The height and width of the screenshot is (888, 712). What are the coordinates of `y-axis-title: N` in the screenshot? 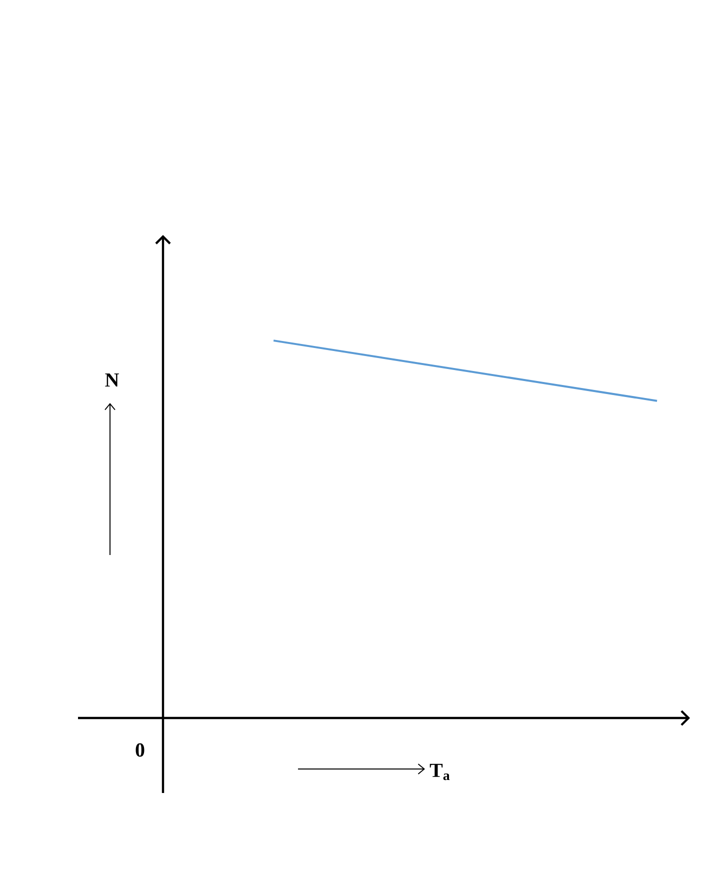 It's located at (112, 380).